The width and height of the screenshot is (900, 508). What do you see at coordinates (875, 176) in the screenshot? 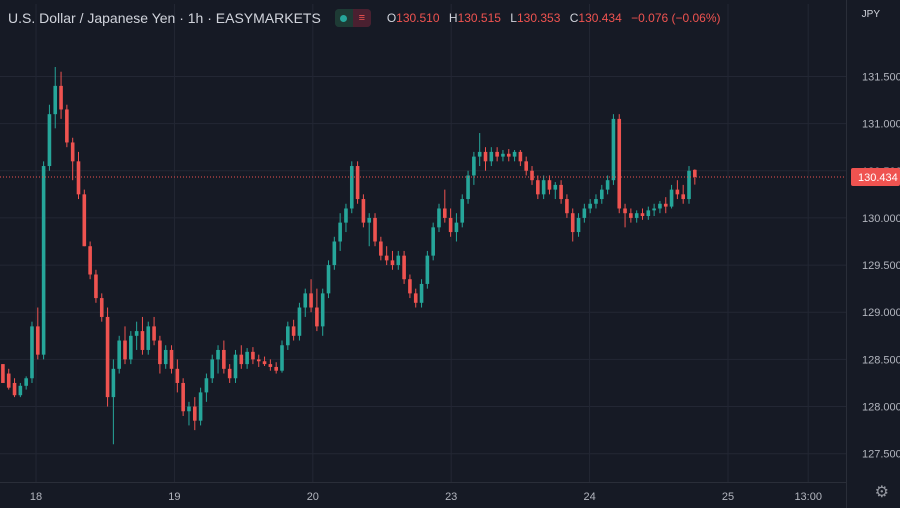
I see `last-price-tag` at bounding box center [875, 176].